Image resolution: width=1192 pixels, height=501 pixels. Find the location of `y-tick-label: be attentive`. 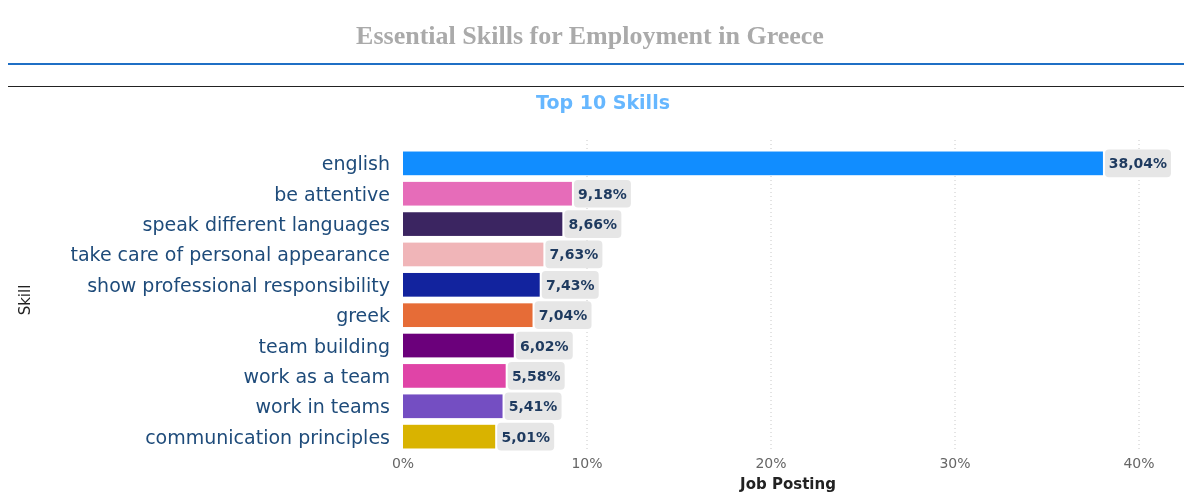

y-tick-label: be attentive is located at coordinates (332, 193).